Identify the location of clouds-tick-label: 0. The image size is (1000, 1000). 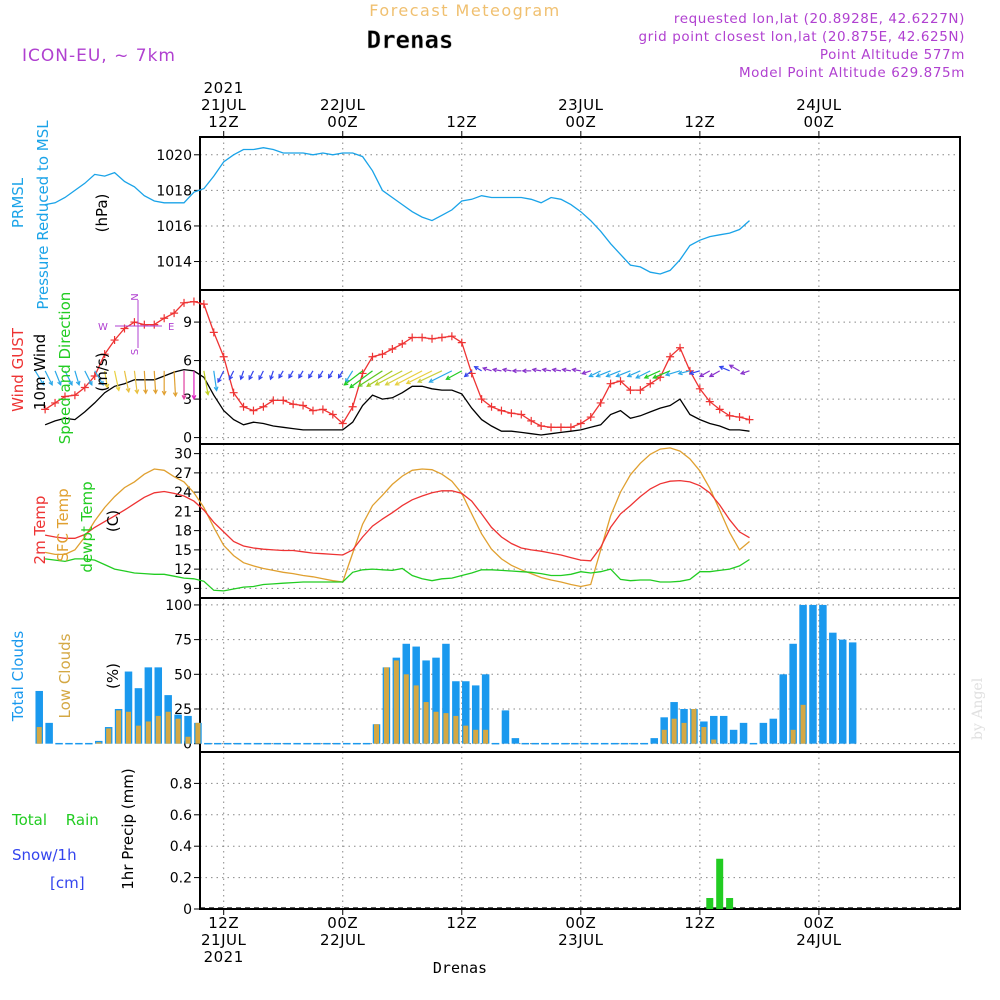
(187, 745).